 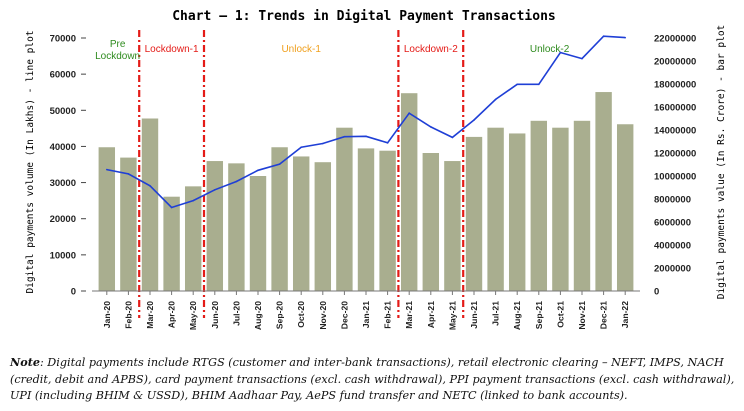 I want to click on x-tick-label: Mar-21, so click(x=409, y=315).